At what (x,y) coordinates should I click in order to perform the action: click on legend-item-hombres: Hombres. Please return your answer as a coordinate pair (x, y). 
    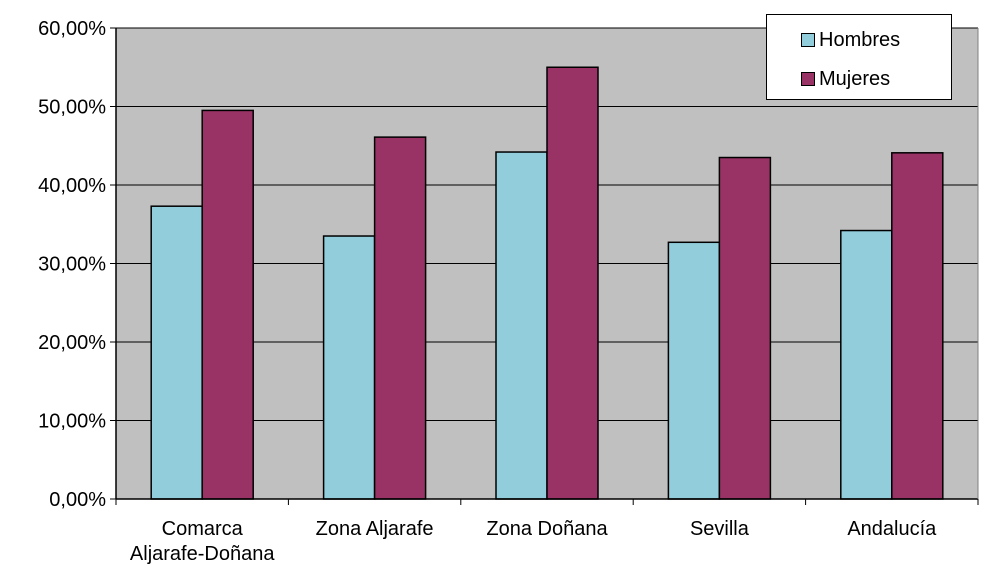
    Looking at the image, I should click on (850, 40).